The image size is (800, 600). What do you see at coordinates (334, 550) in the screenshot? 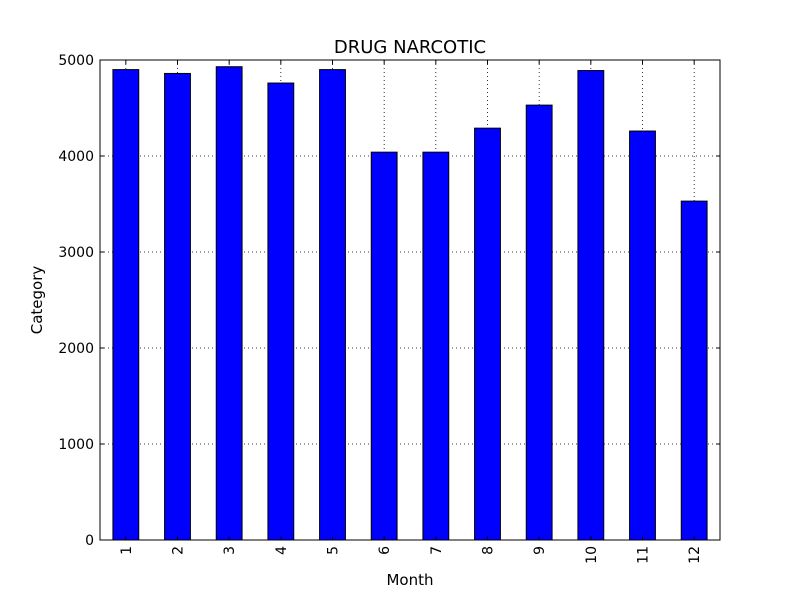
I see `x-tick-label: 5` at bounding box center [334, 550].